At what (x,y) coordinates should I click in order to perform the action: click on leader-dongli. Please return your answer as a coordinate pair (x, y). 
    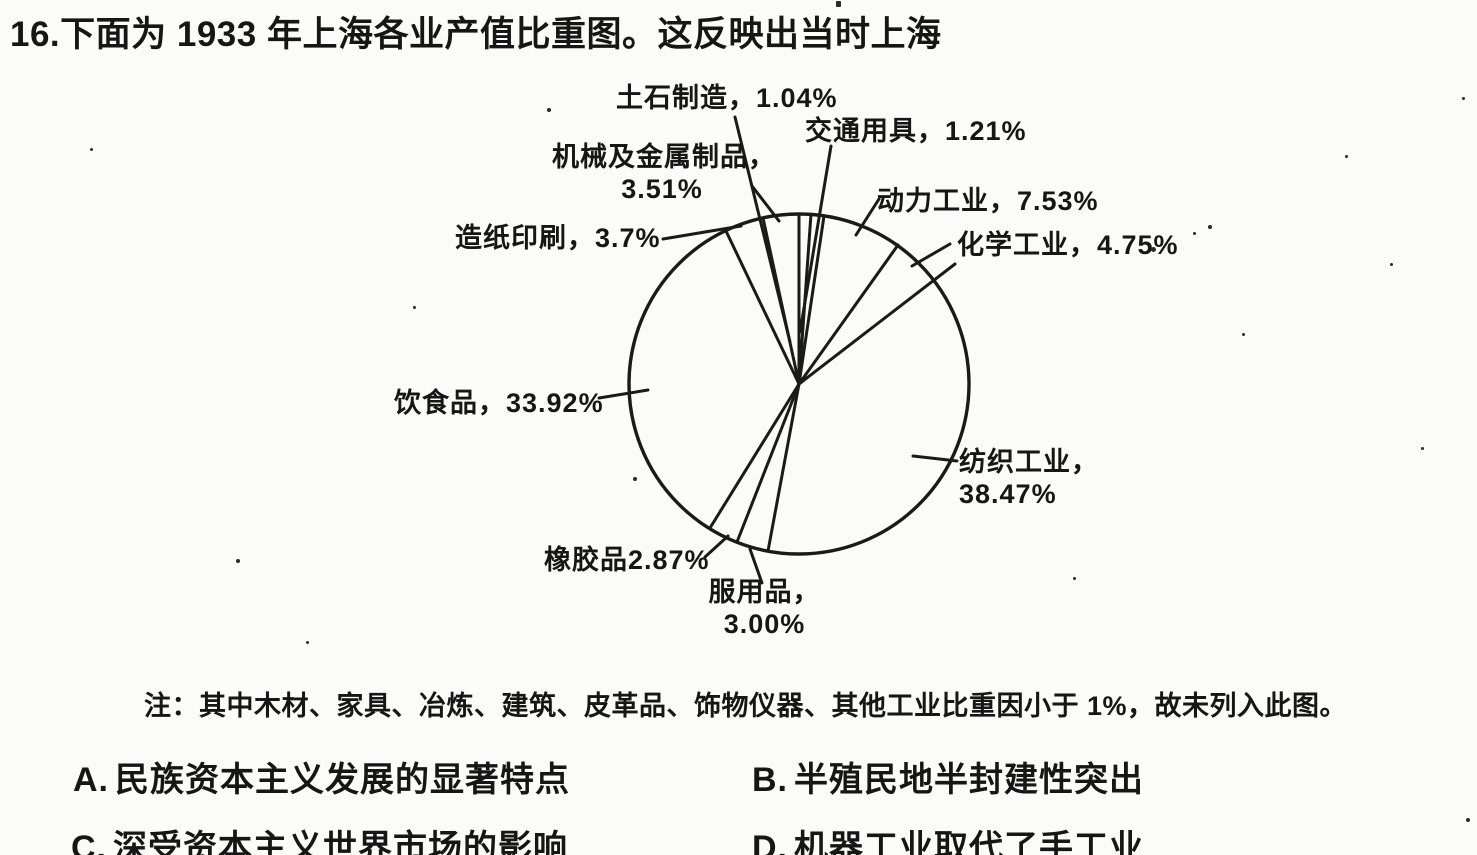
    Looking at the image, I should click on (867, 217).